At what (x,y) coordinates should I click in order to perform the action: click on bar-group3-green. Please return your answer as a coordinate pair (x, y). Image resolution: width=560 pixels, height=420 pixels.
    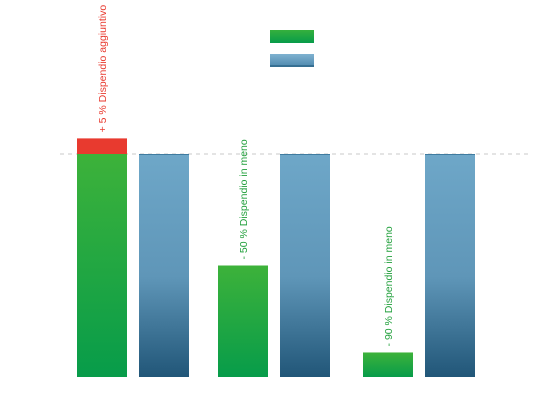
    Looking at the image, I should click on (388, 364).